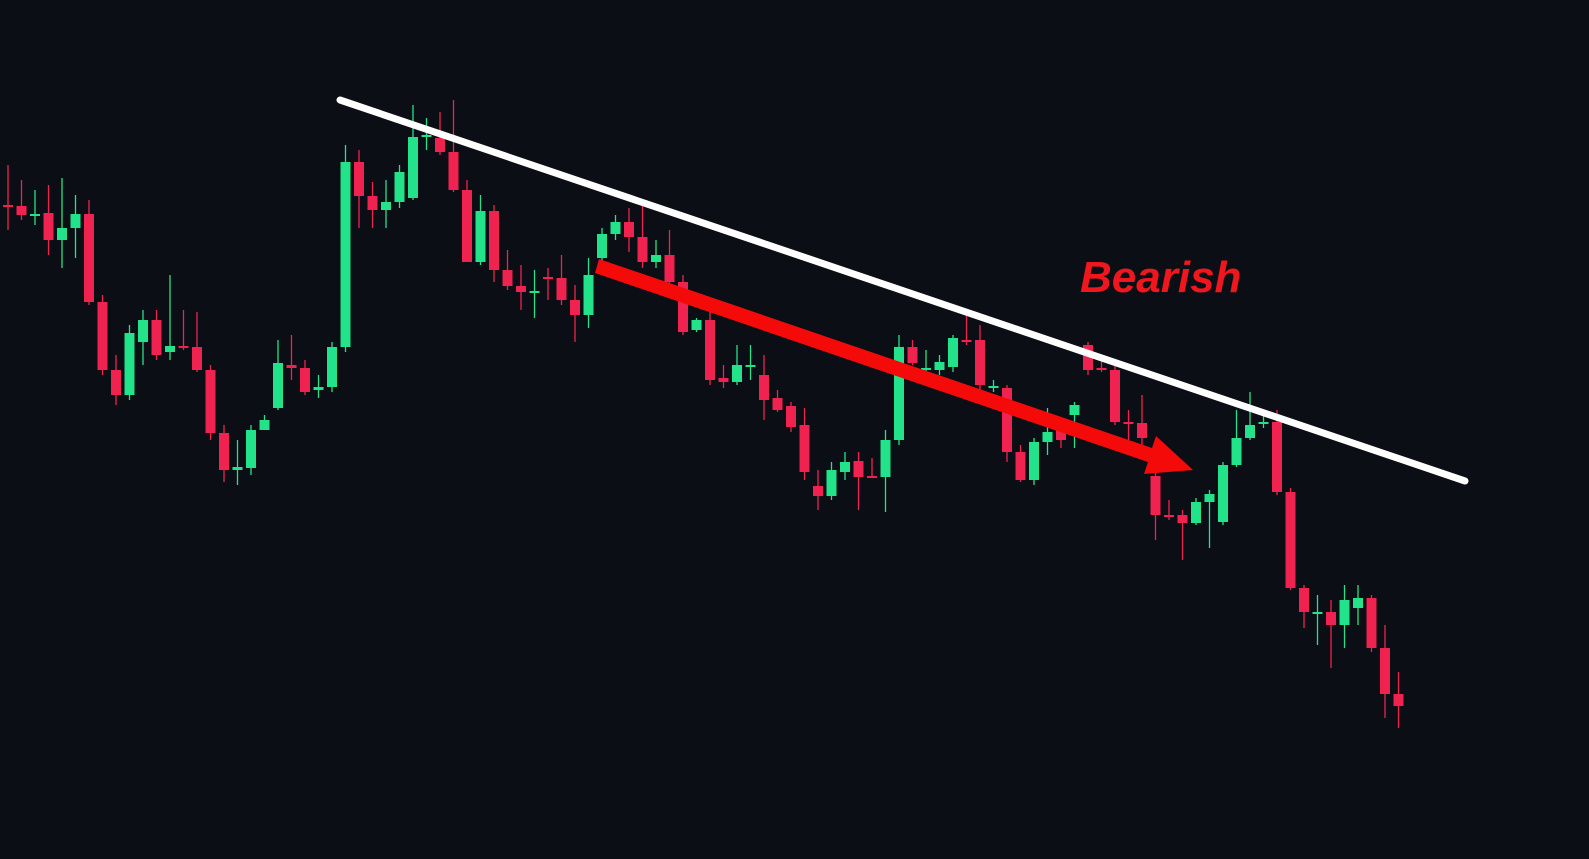  What do you see at coordinates (1160, 277) in the screenshot?
I see `annotation: Bearish` at bounding box center [1160, 277].